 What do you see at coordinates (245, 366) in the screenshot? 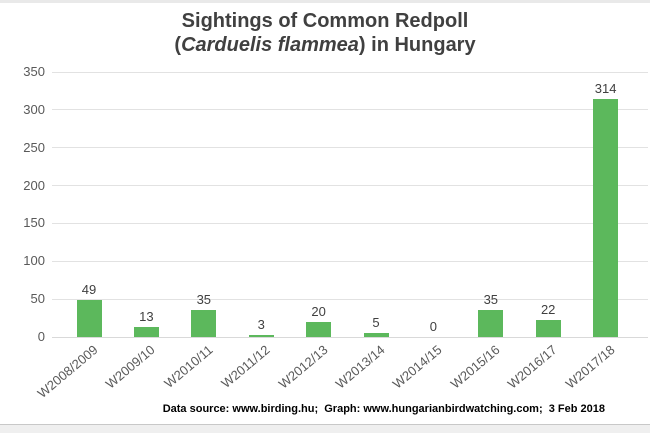
I see `x-tick-label-W2011-12: W2011/12` at bounding box center [245, 366].